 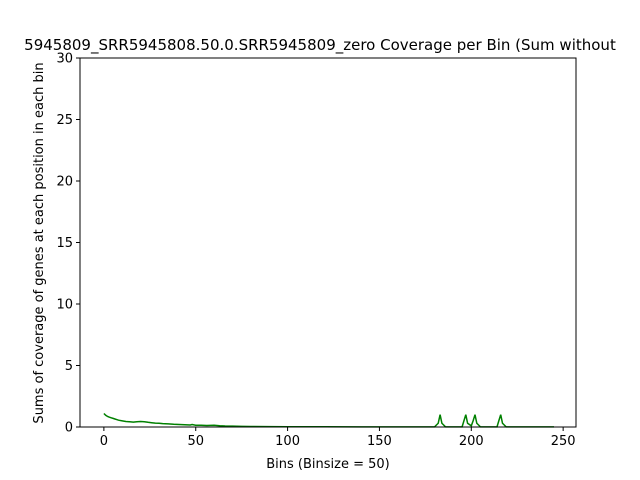 What do you see at coordinates (69, 366) in the screenshot?
I see `y-tick-label: 5` at bounding box center [69, 366].